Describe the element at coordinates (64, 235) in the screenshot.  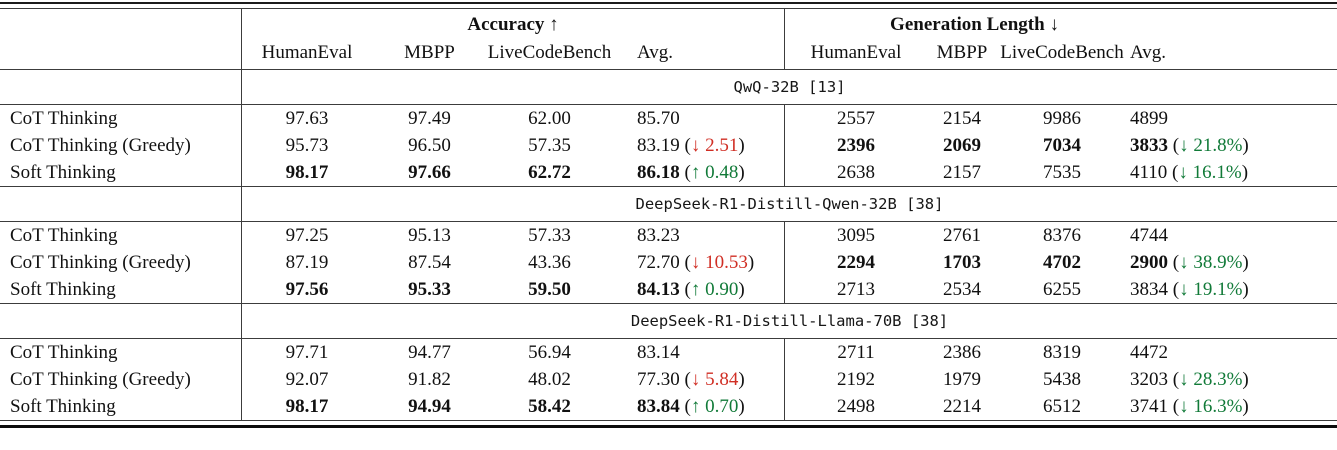
I see `row-label: CoT Thinking` at that location.